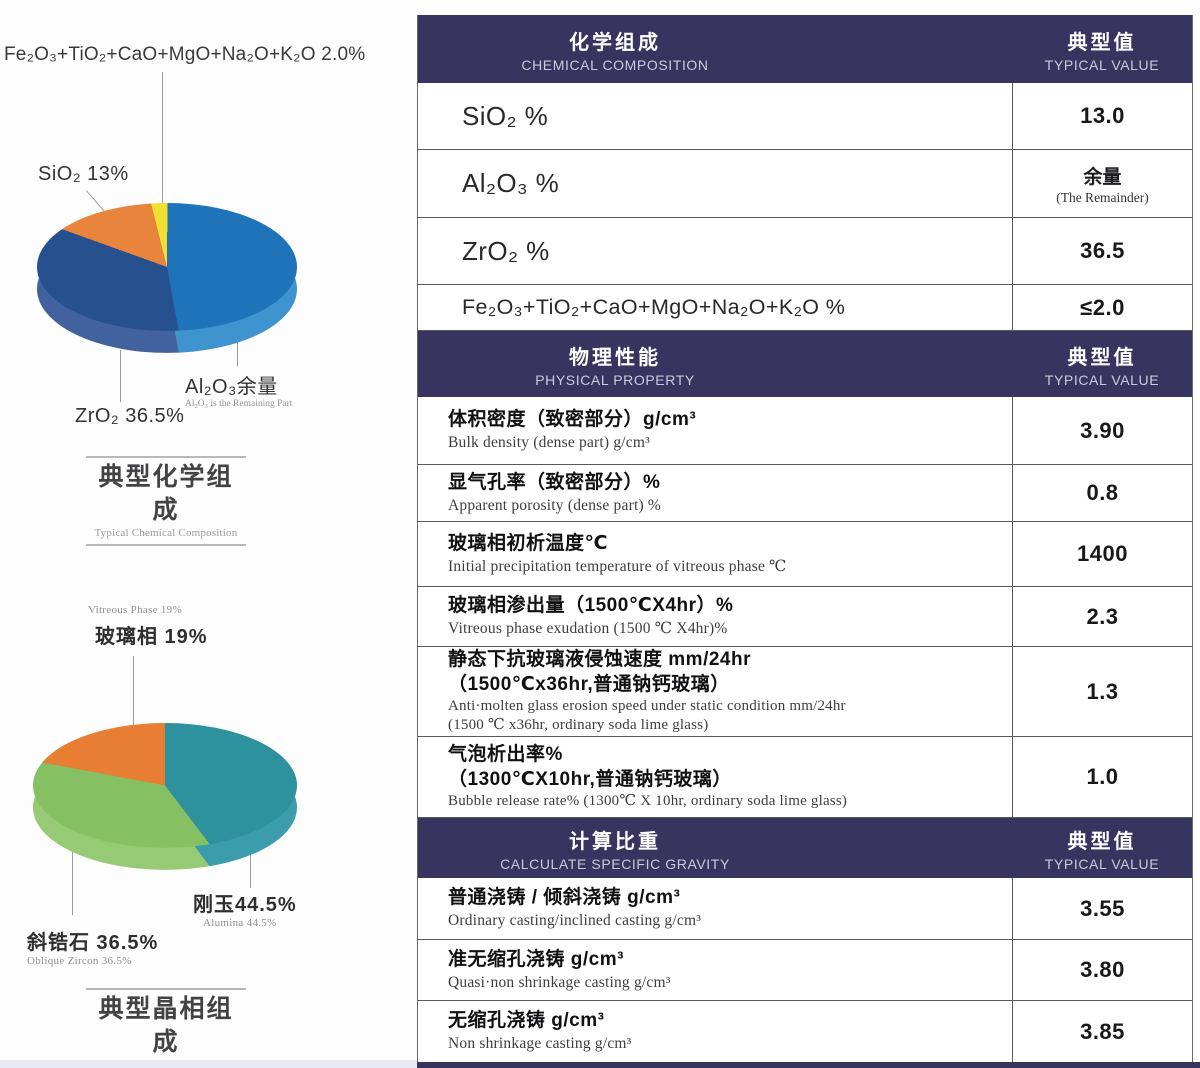 The image size is (1200, 1068). Describe the element at coordinates (589, 684) in the screenshot. I see `property-label-zh2: （1500℃x36hr,普通钠钙玻璃）` at that location.